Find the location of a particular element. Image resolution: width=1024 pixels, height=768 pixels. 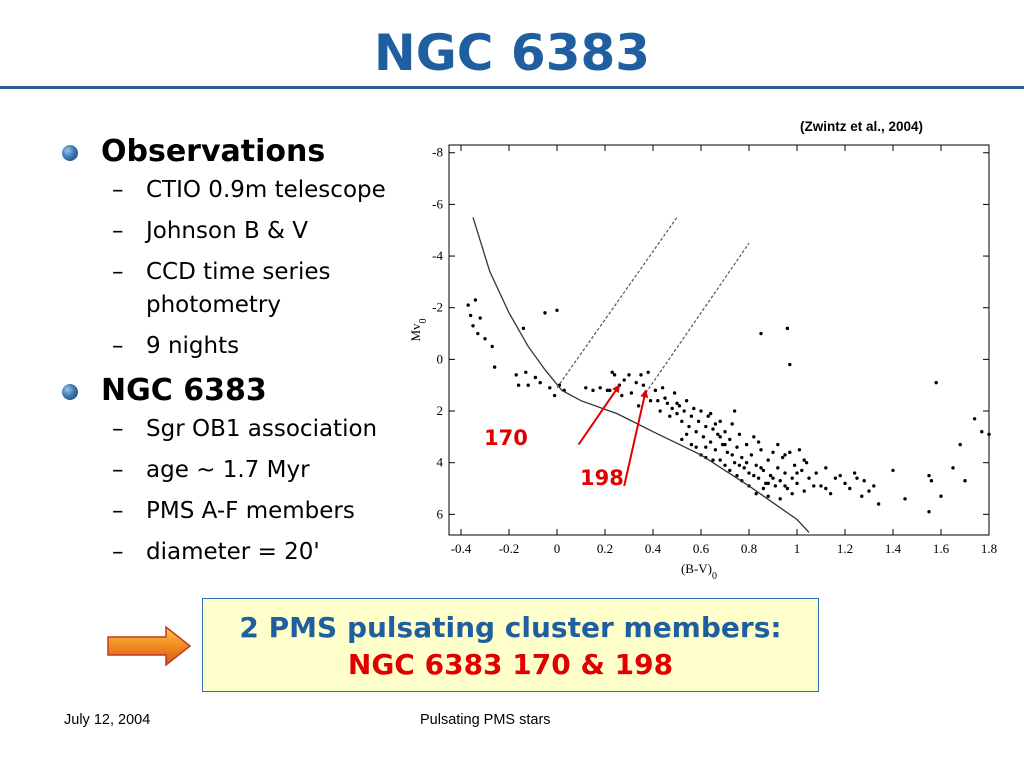

x-tick-label: 1.6 is located at coordinates (941, 548).